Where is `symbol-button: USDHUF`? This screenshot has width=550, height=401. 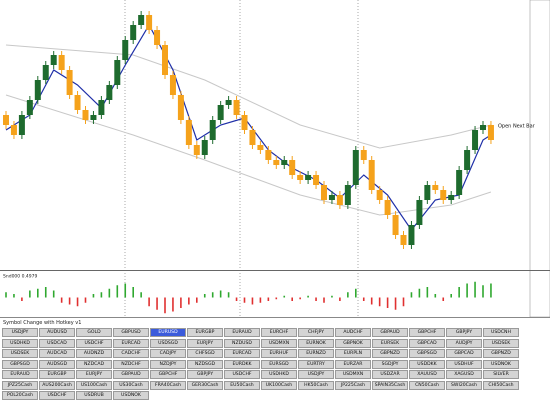 symbol-button: USDHUF is located at coordinates (464, 364).